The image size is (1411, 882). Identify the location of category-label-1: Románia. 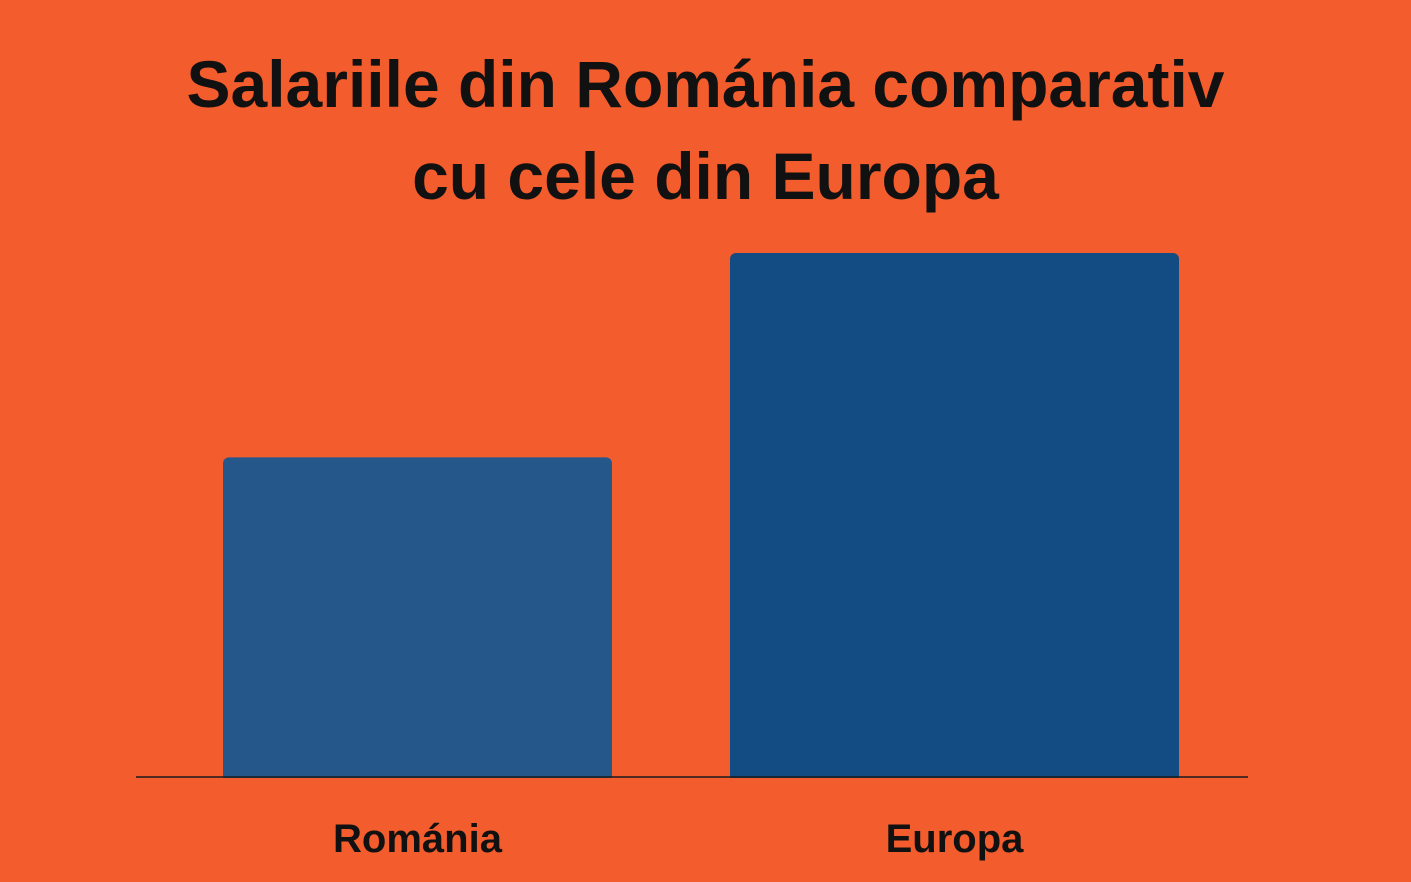
(418, 839).